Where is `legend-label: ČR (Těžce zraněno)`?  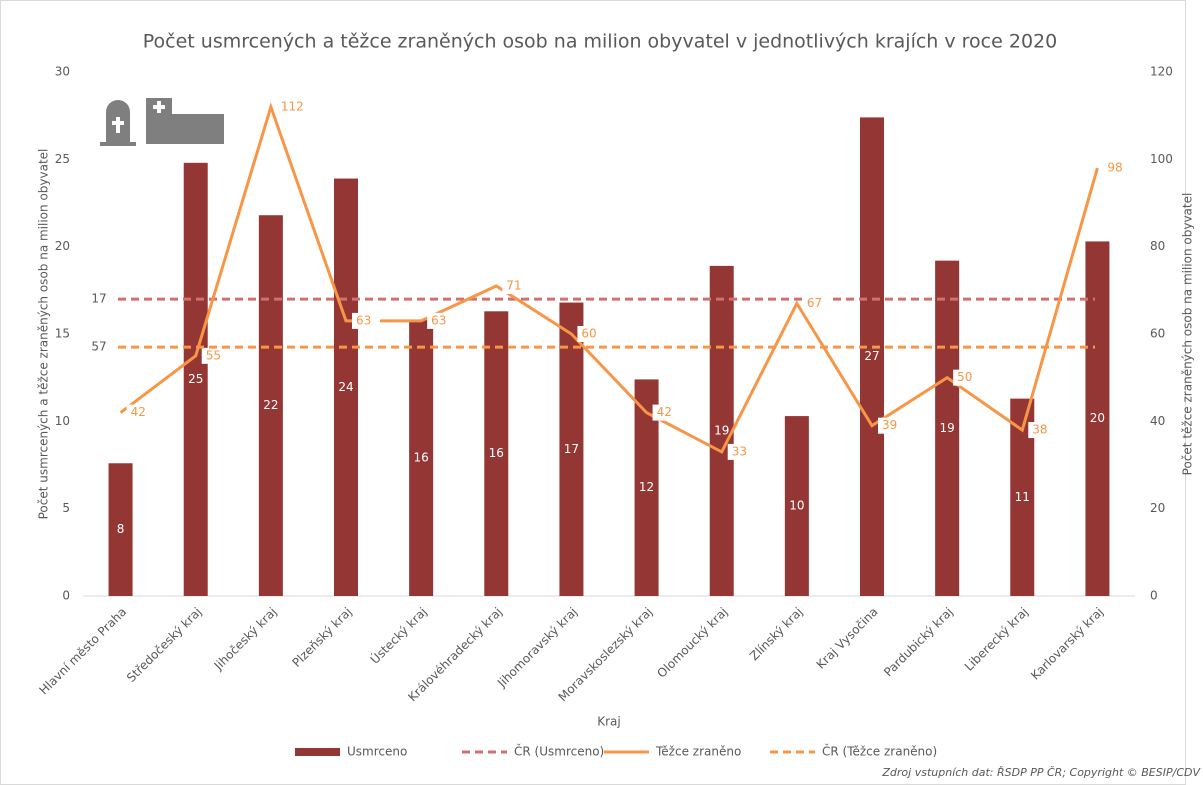 legend-label: ČR (Těžce zraněno) is located at coordinates (879, 751).